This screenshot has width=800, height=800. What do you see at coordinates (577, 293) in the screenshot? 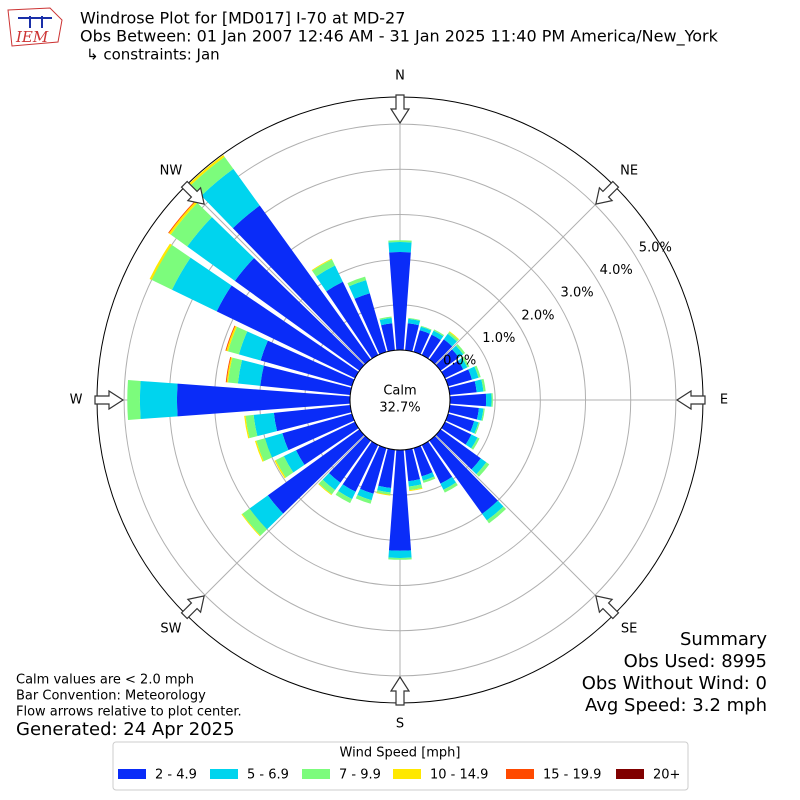
I see `r-tick-label: 3.0%` at bounding box center [577, 293].